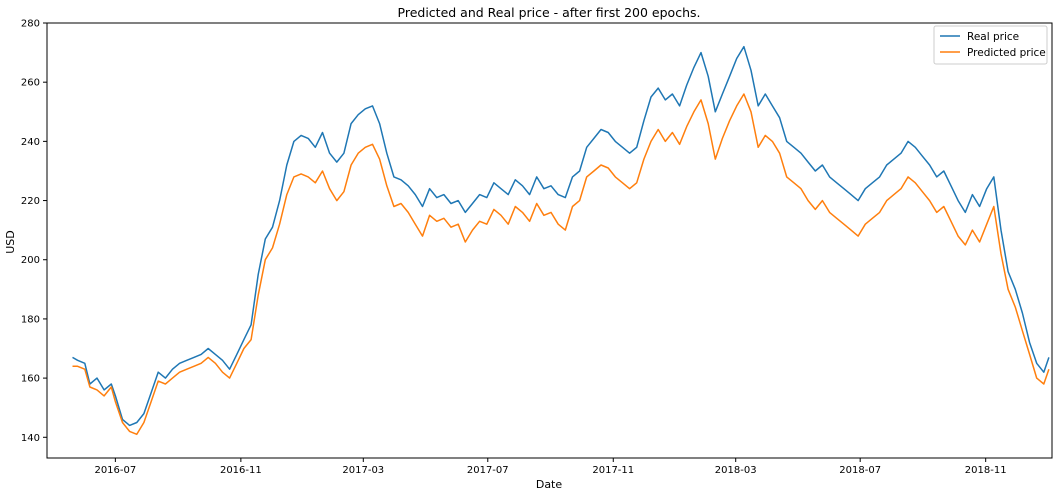 The image size is (1062, 496). I want to click on x-tick-label: 2018-07, so click(860, 470).